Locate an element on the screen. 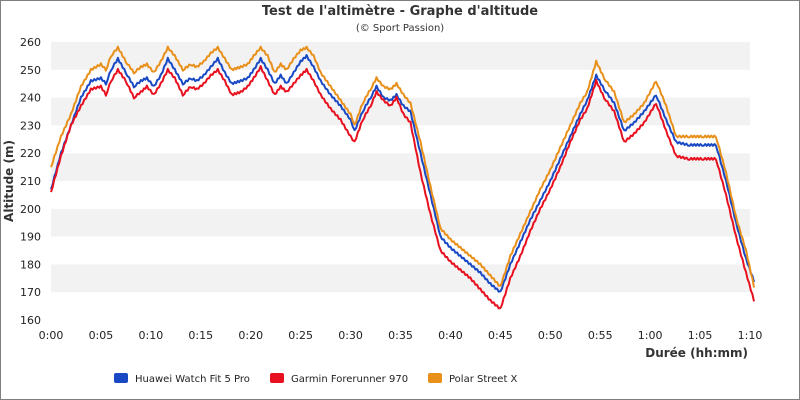 The width and height of the screenshot is (800, 400). y-tick-label: 220 is located at coordinates (30, 153).